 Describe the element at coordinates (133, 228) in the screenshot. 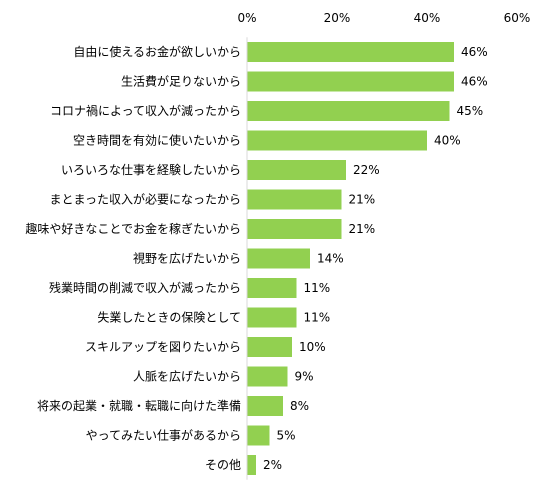

I see `category-label: 趣味や好きなことでお金を稼ぎたいから` at that location.